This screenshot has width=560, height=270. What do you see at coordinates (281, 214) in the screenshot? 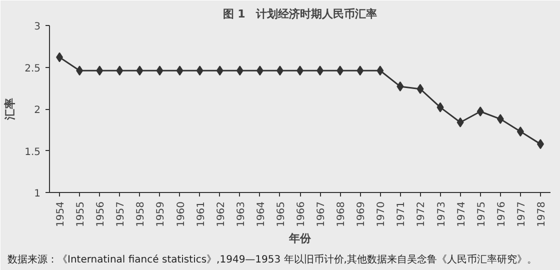
I see `x-tick-label: 1965` at bounding box center [281, 214].